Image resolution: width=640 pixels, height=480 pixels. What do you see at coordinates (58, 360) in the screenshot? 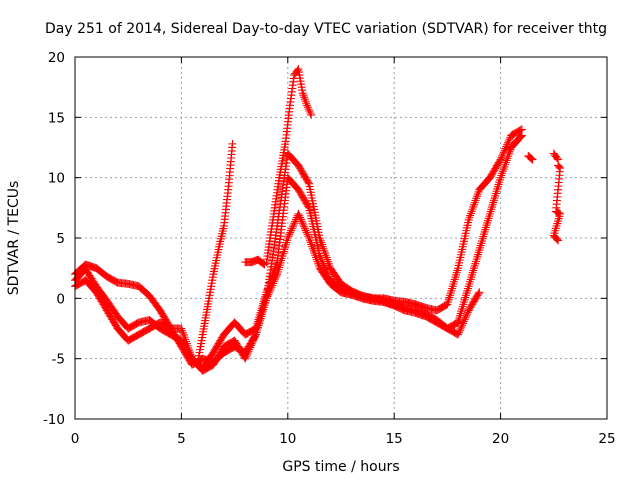
I see `y-tick-label: -5` at bounding box center [58, 360].